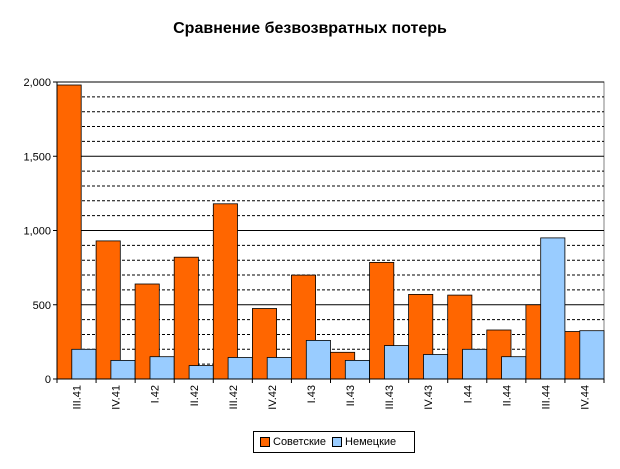 Image resolution: width=620 pixels, height=469 pixels. What do you see at coordinates (37, 157) in the screenshot?
I see `y-tick-label: 1,500` at bounding box center [37, 157].